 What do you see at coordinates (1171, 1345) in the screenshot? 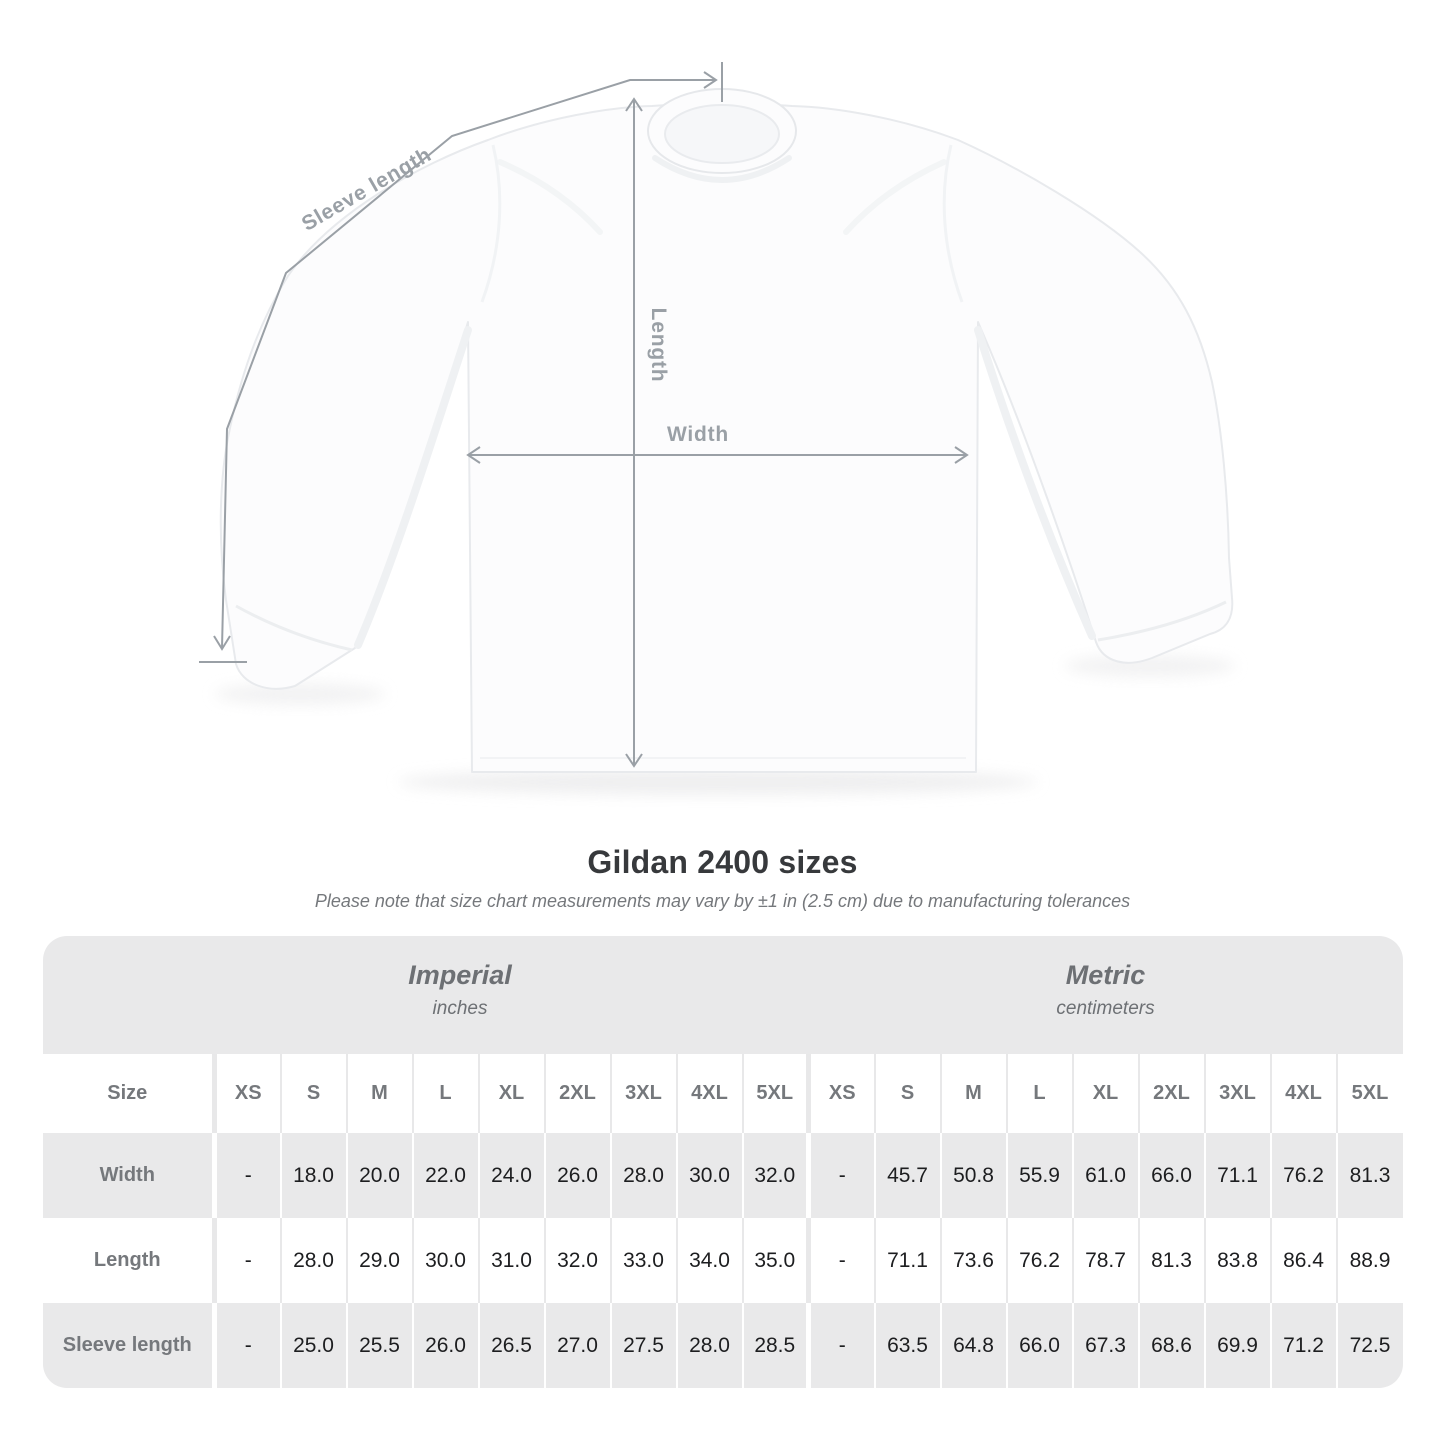
I see `value-cell: 68.6` at bounding box center [1171, 1345].